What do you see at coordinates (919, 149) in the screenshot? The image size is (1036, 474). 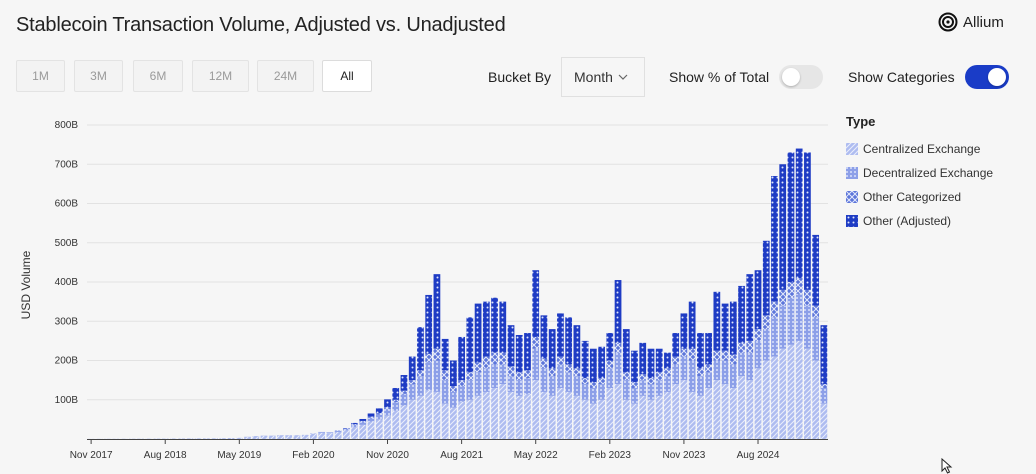 I see `legend-item-centralized: Centralized Exchange` at bounding box center [919, 149].